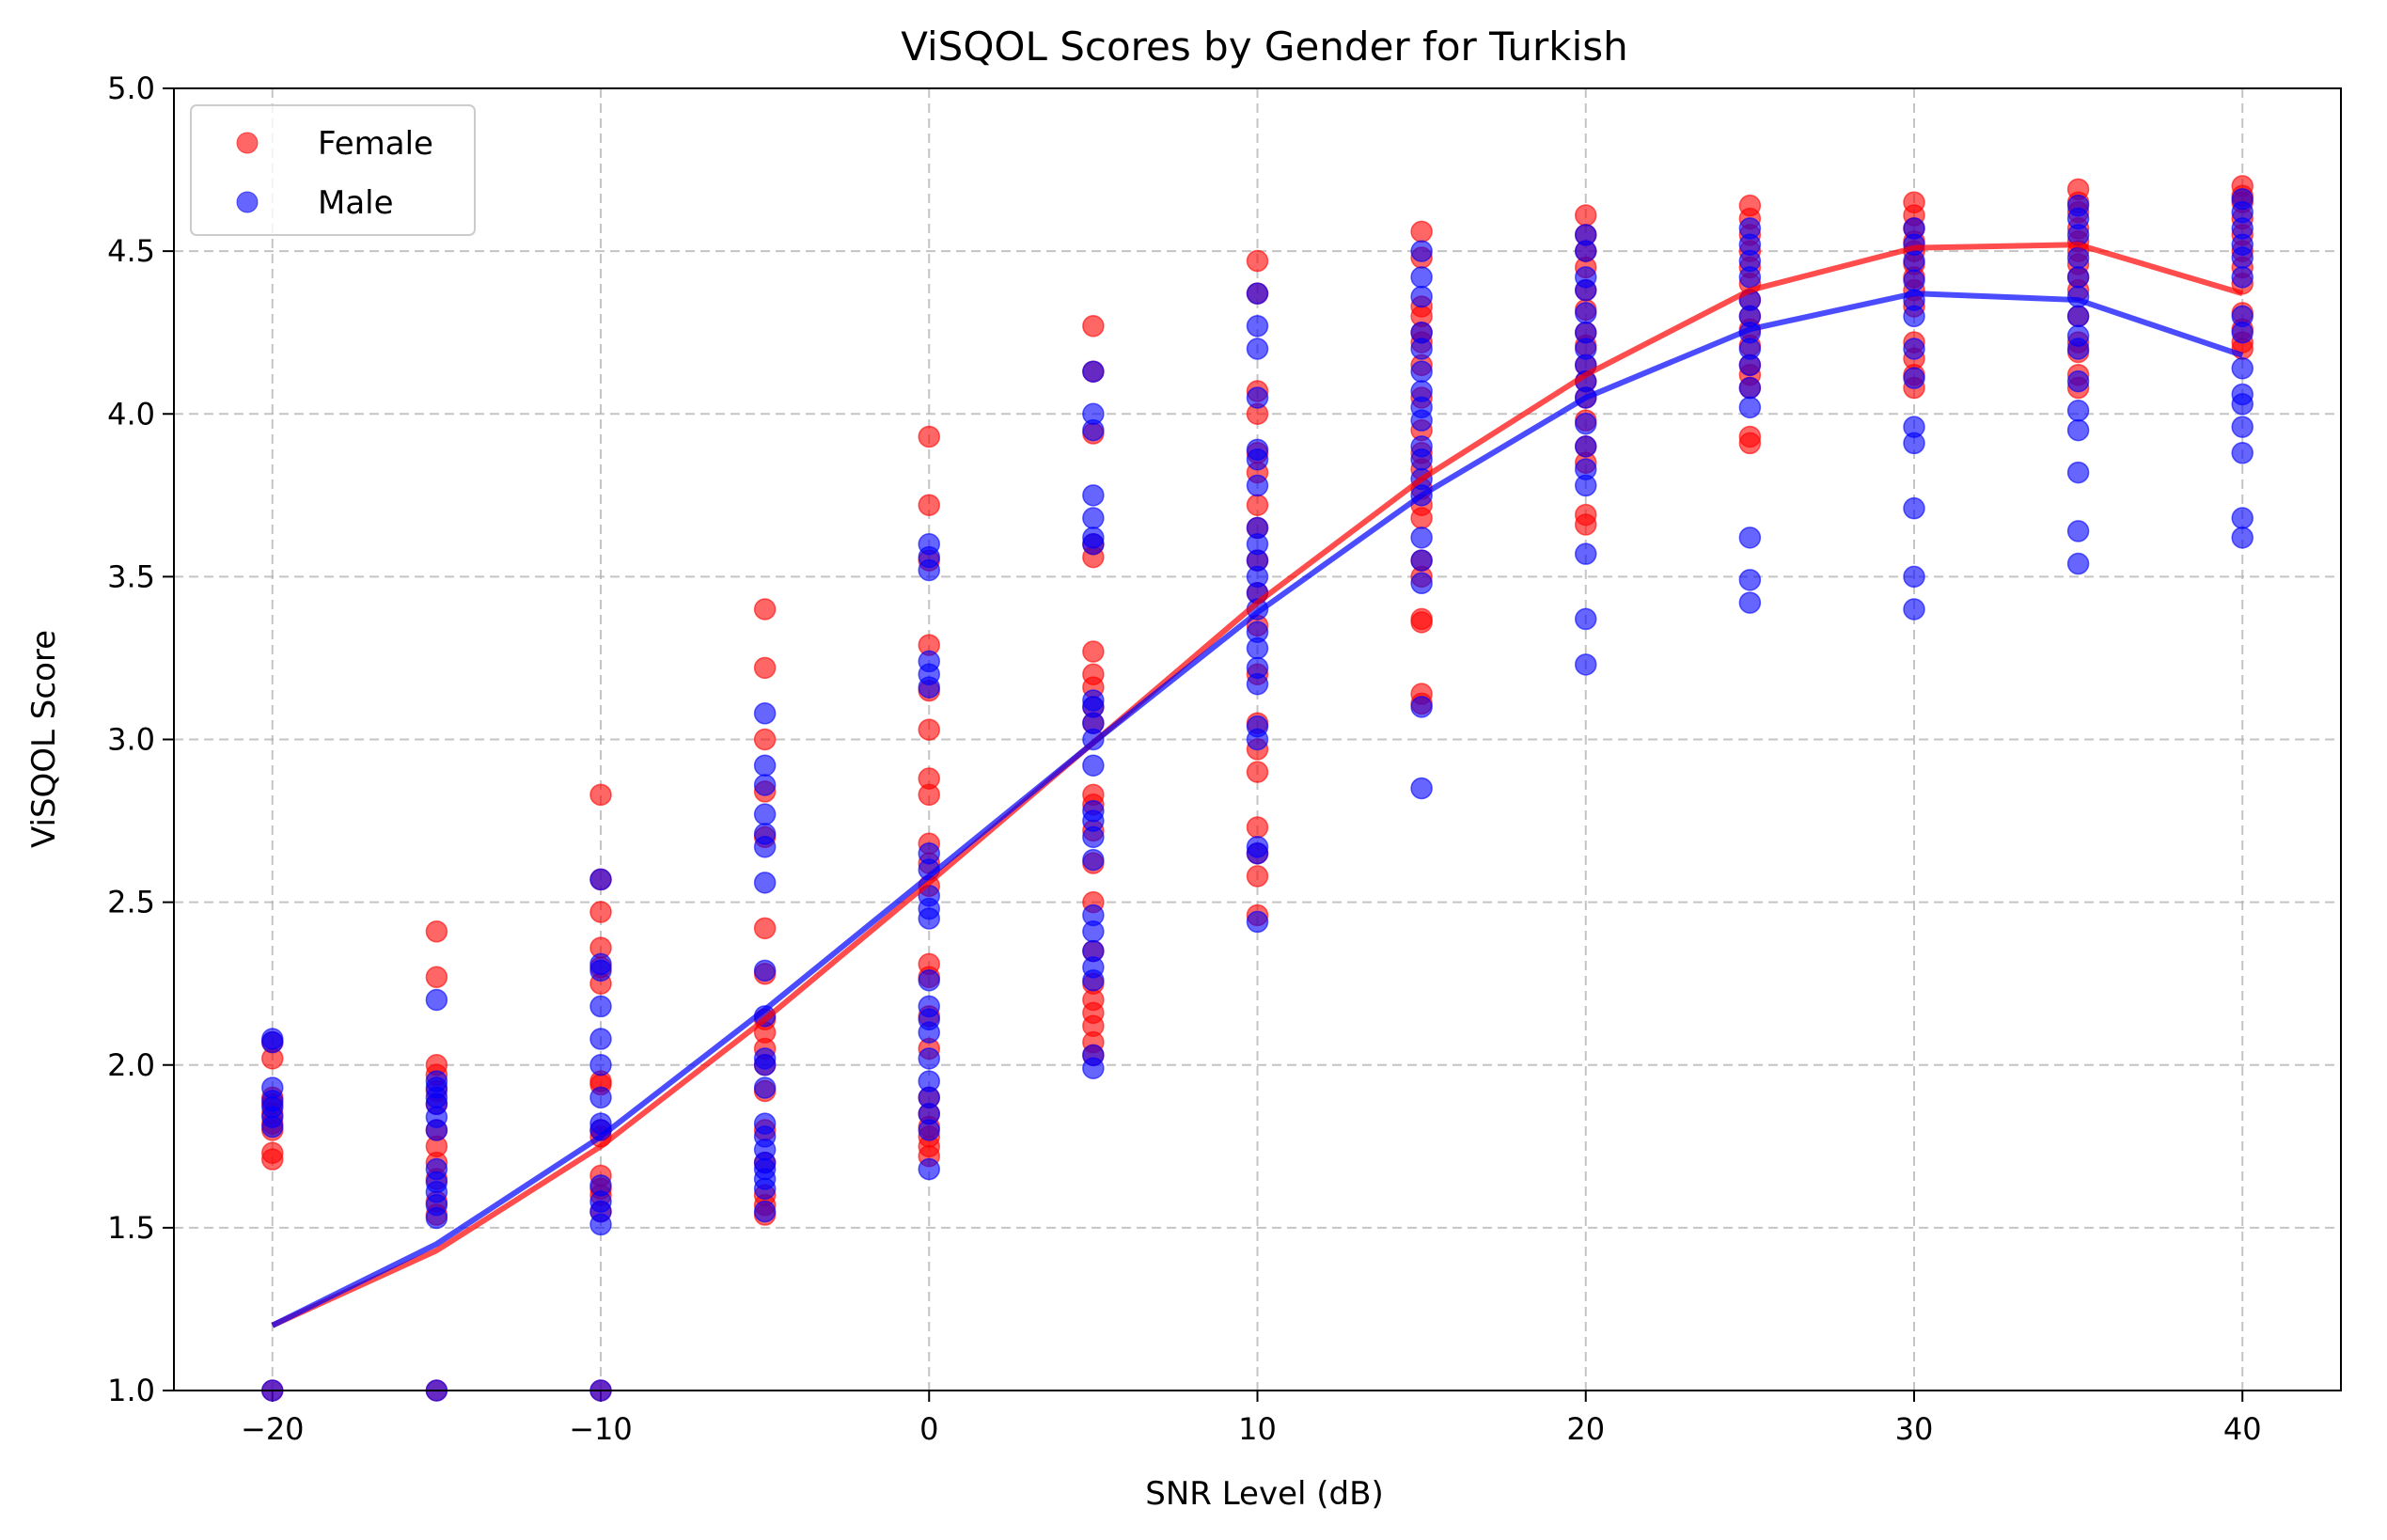 The image size is (2387, 1540). Describe the element at coordinates (375, 144) in the screenshot. I see `legend-female-label: Female` at that location.